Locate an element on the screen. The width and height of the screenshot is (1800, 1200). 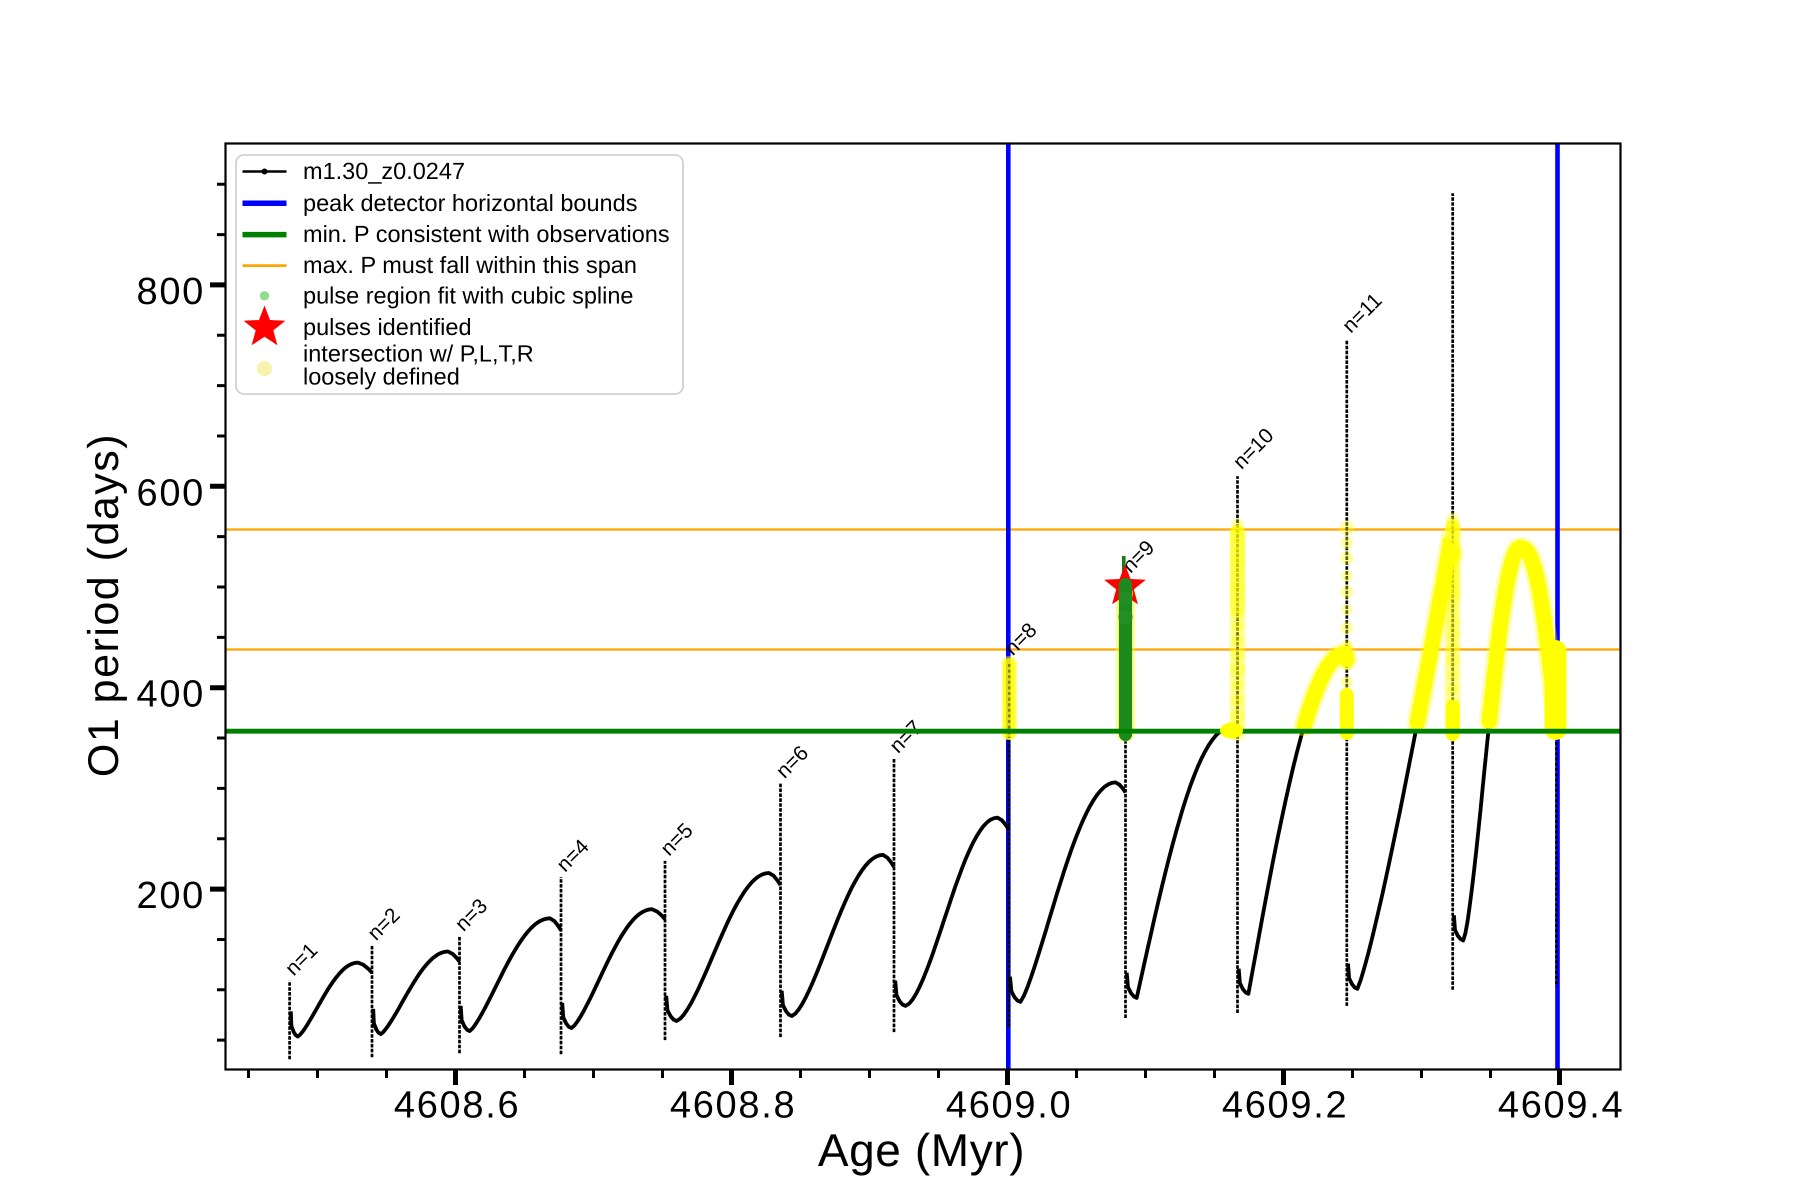
svg-text:min. P consistent with observa: min. P consistent with observations is located at coordinates (486, 234).